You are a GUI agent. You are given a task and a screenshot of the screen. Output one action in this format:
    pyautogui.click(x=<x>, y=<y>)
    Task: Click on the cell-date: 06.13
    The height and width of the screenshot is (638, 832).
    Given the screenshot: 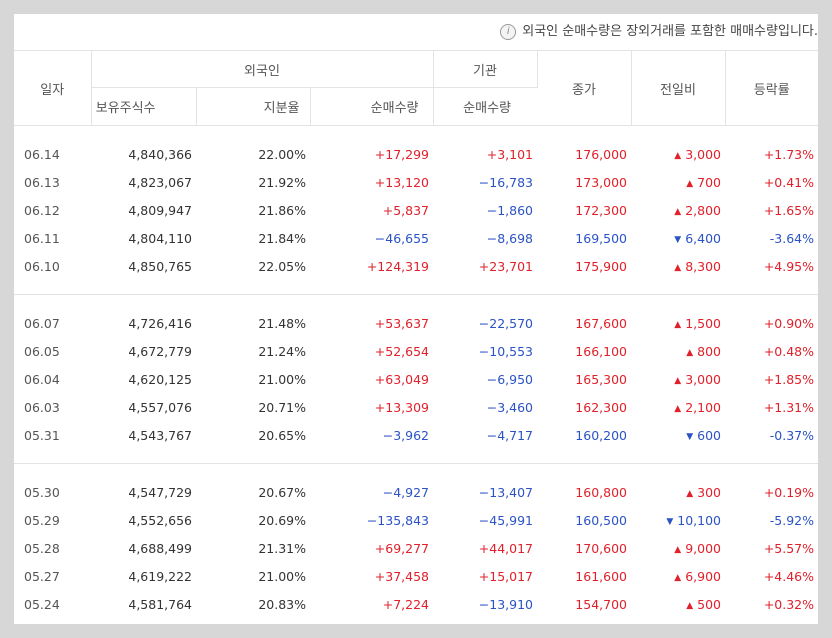 What is the action you would take?
    pyautogui.click(x=42, y=182)
    